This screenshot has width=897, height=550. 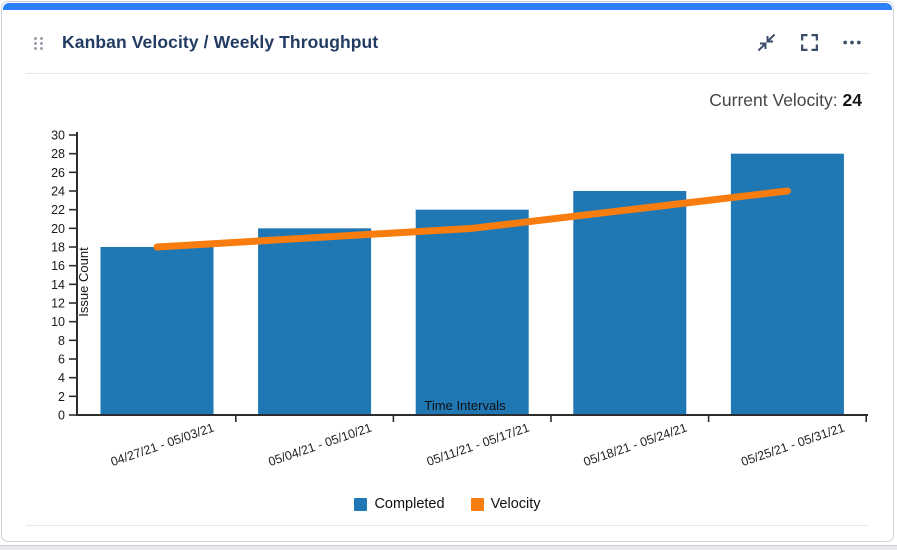 What do you see at coordinates (319, 445) in the screenshot?
I see `x-tick-label: 05/04/21 - 05/10/21` at bounding box center [319, 445].